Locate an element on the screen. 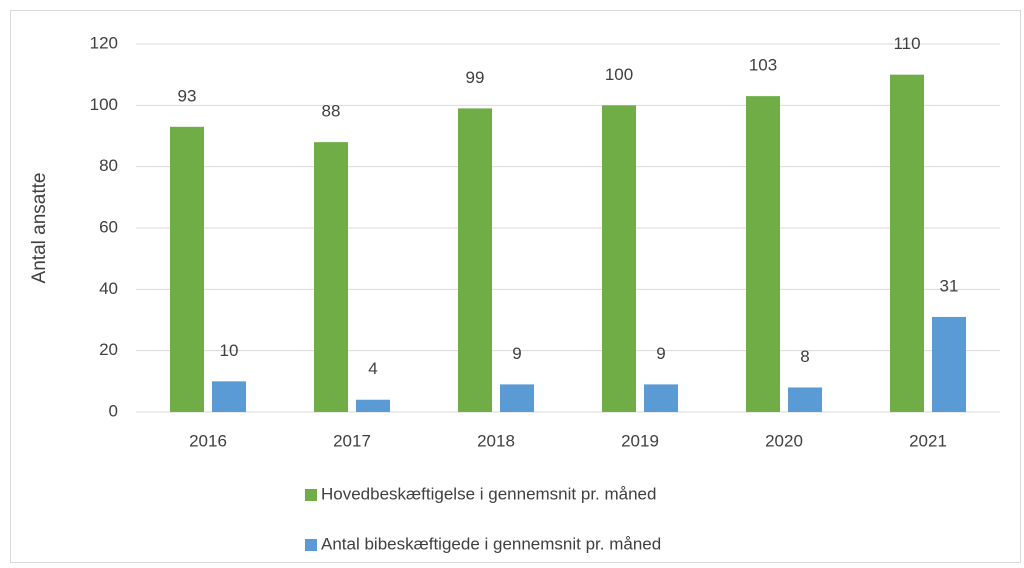  y-tick-label: 60 is located at coordinates (108, 226).